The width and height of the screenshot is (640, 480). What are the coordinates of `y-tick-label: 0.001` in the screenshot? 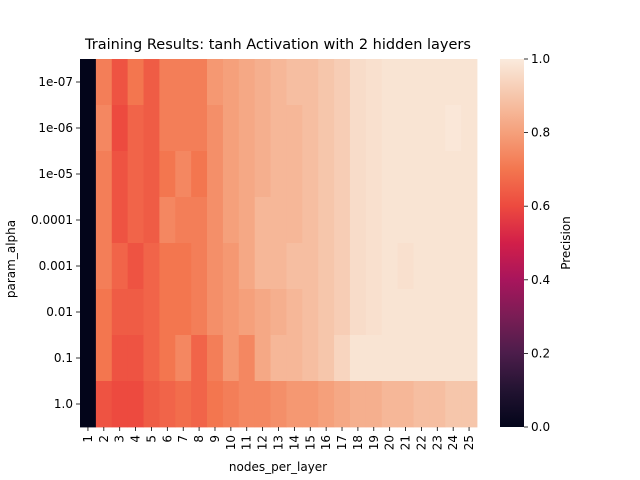 It's located at (56, 266).